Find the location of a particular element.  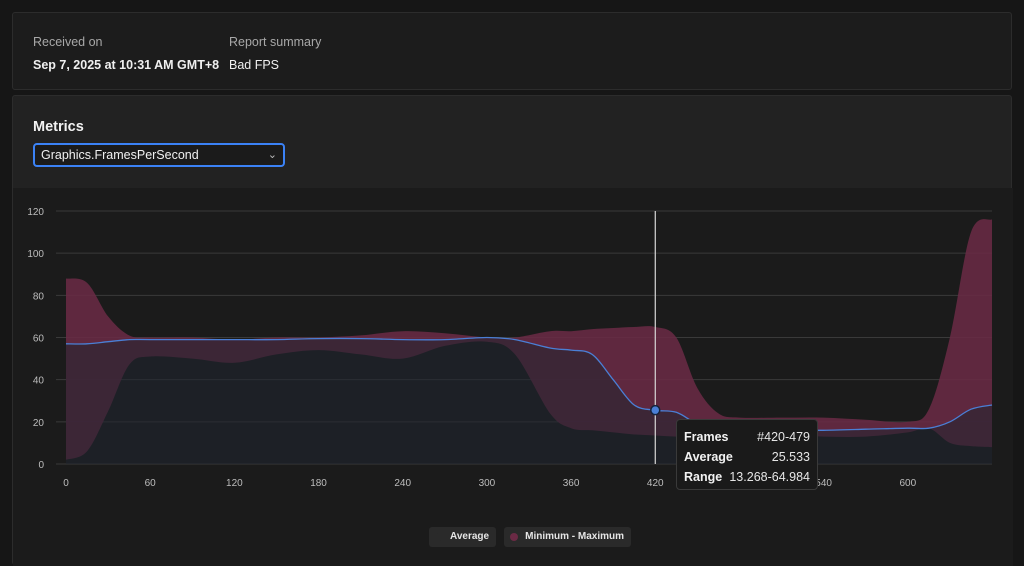

tooltip-average-label: Average is located at coordinates (708, 457).